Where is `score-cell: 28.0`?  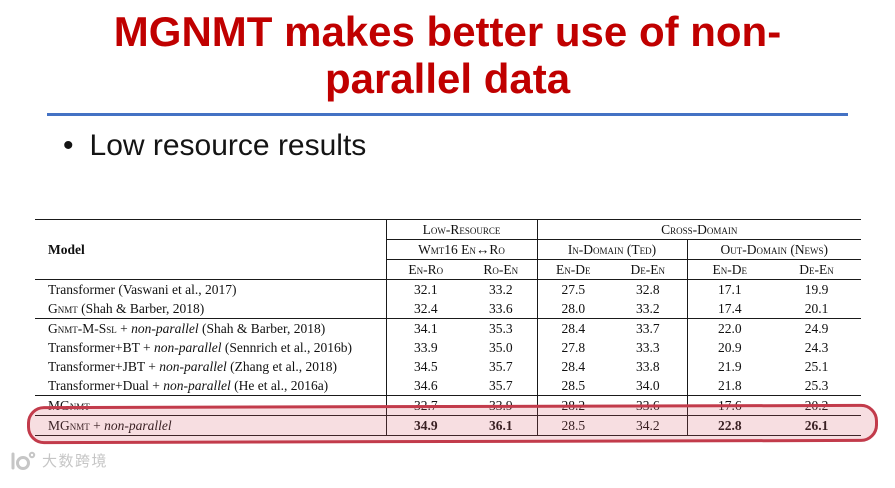
score-cell: 28.0 is located at coordinates (572, 309).